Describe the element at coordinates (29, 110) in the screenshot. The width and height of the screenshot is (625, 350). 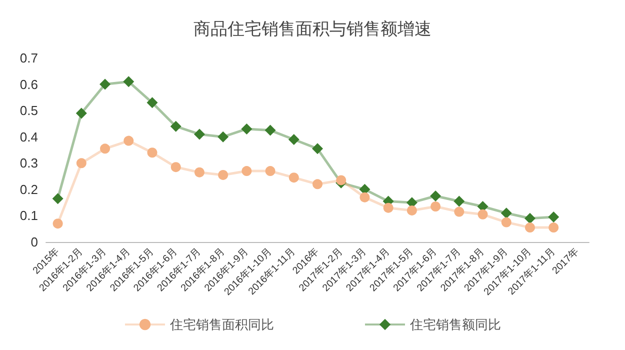
I see `y-tick-label: 0.5` at that location.